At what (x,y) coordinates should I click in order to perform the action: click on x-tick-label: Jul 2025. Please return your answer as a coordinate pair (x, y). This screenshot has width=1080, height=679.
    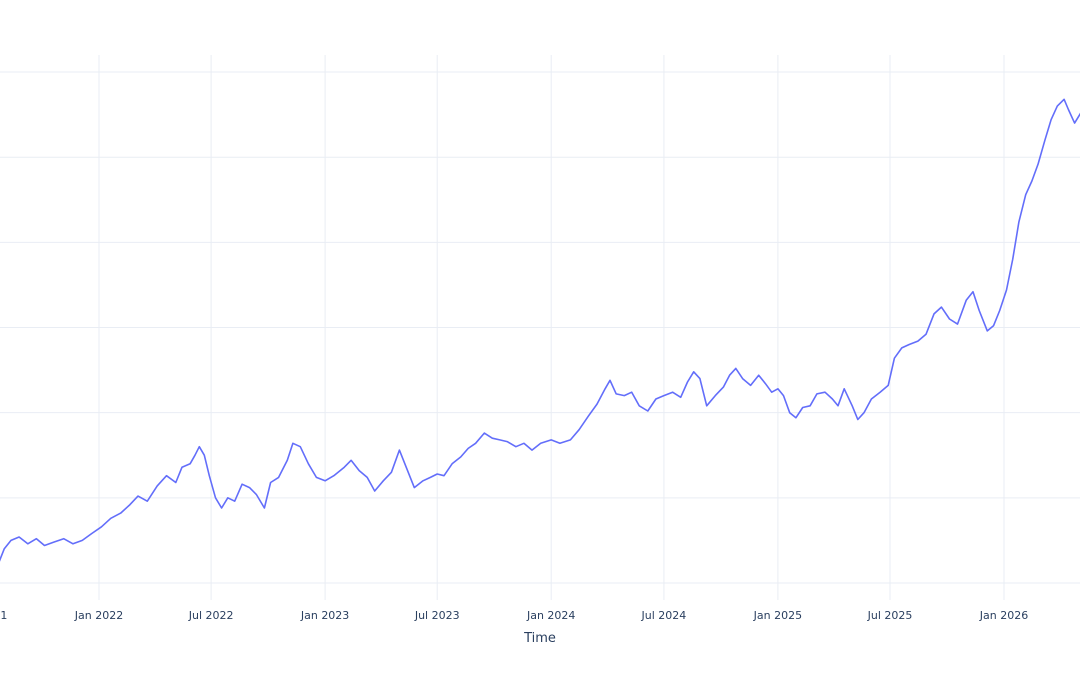
    Looking at the image, I should click on (890, 615).